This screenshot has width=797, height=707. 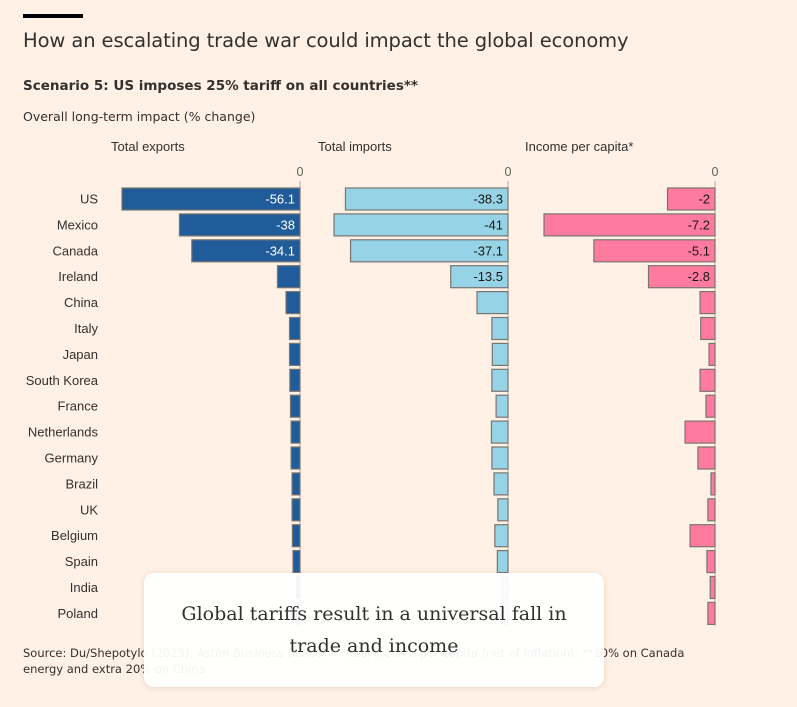 I want to click on category-label: Spain, so click(x=81, y=561).